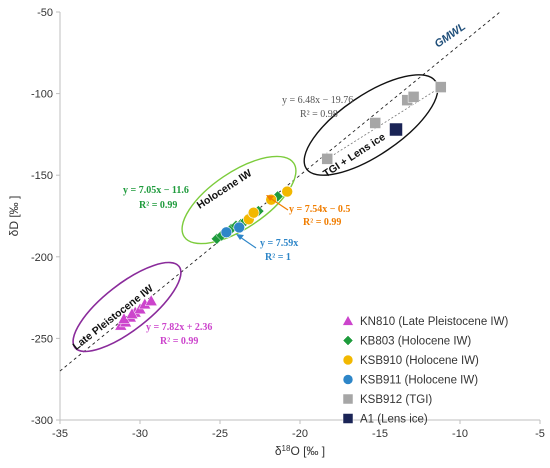  I want to click on y-tick-label: -100, so click(42, 95).